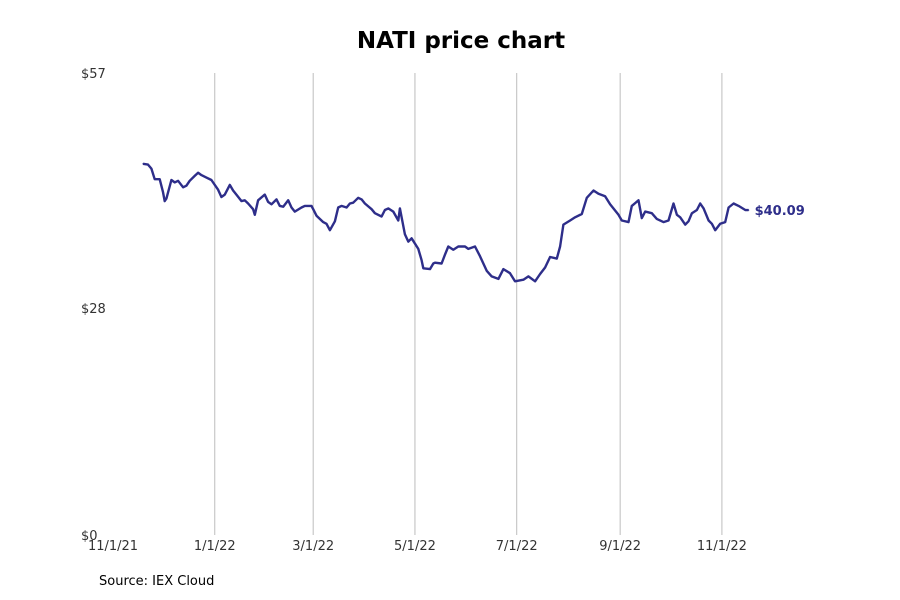  Describe the element at coordinates (313, 546) in the screenshot. I see `x-tick-label: 3/1/22` at that location.